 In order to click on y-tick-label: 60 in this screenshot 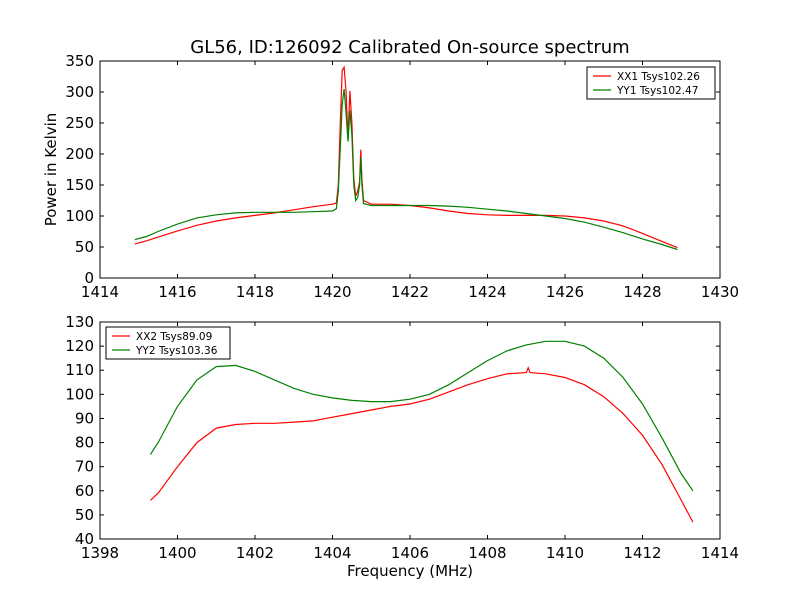, I will do `click(84, 491)`.